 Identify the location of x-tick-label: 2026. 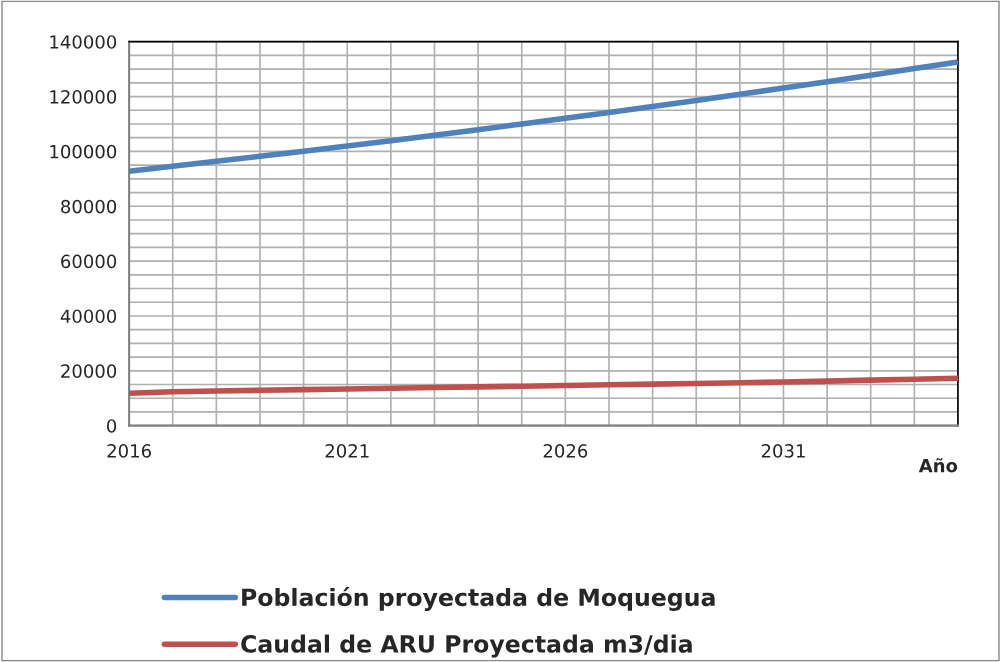
(565, 451).